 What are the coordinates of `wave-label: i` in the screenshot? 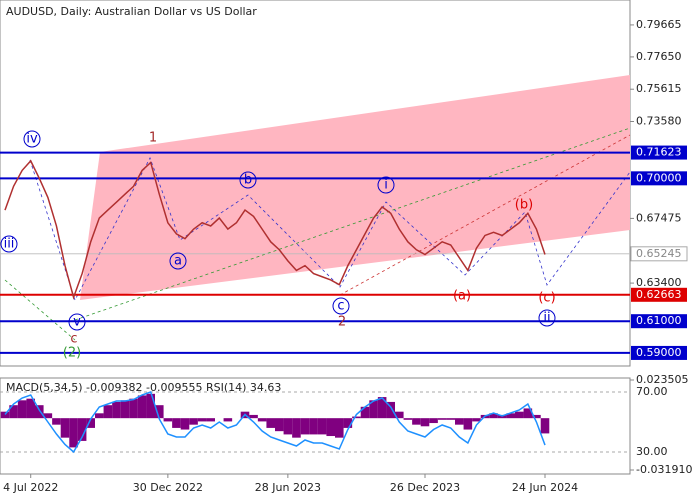 It's located at (386, 185).